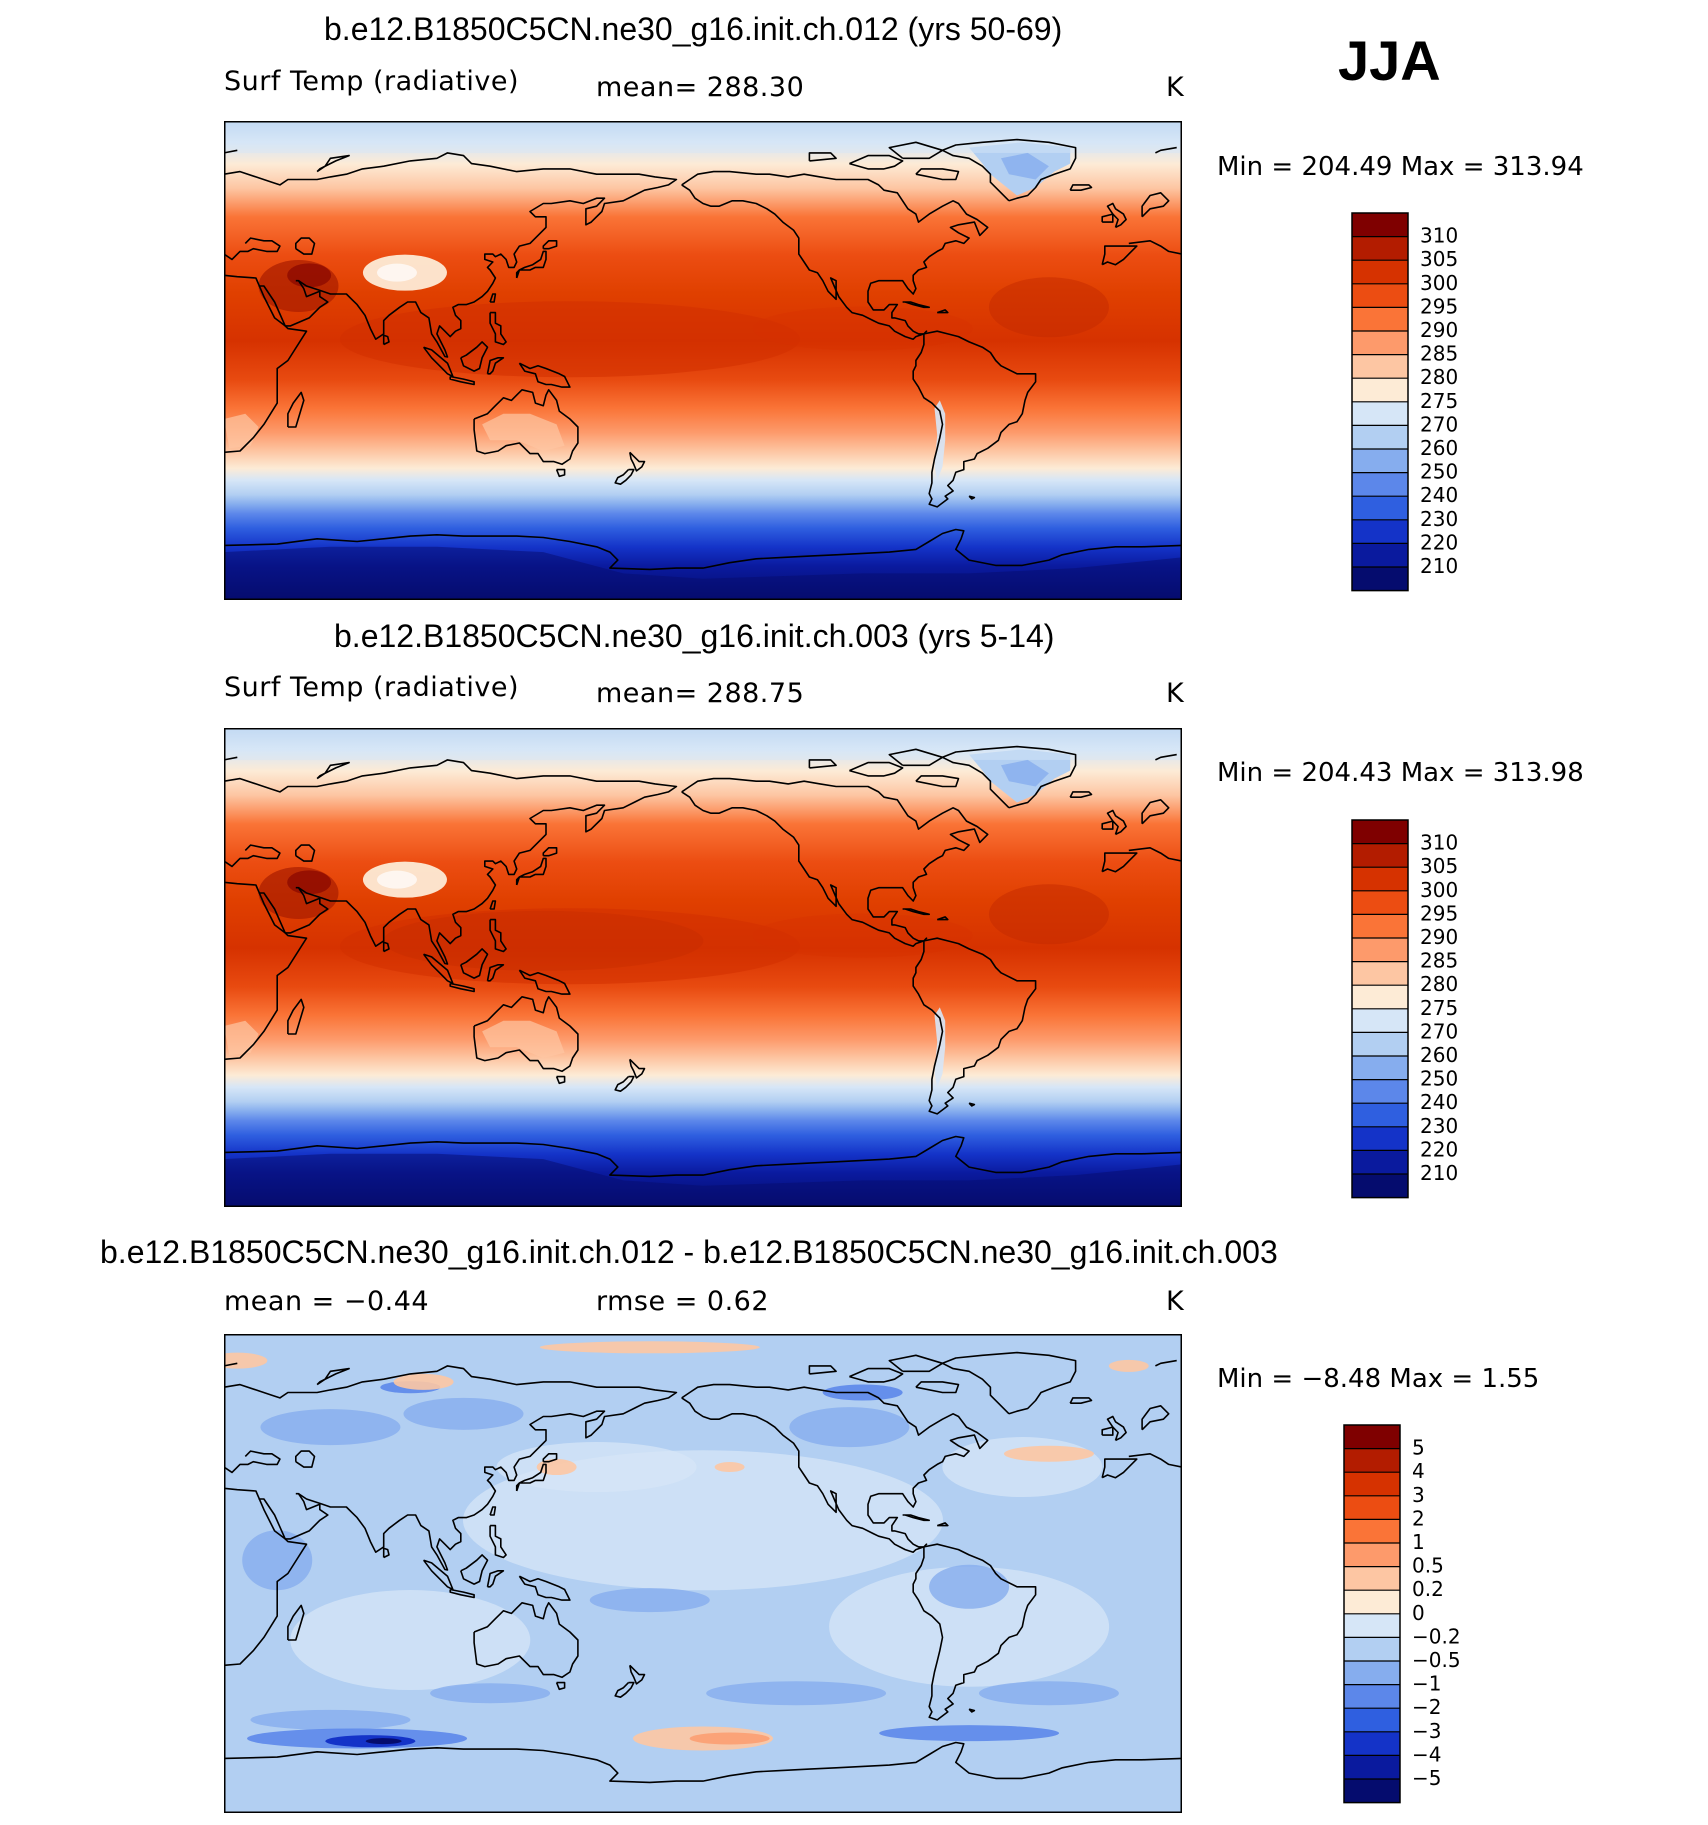 The image size is (1708, 1825). Describe the element at coordinates (1428, 1566) in the screenshot. I see `colorbar-label: 0.5` at that location.